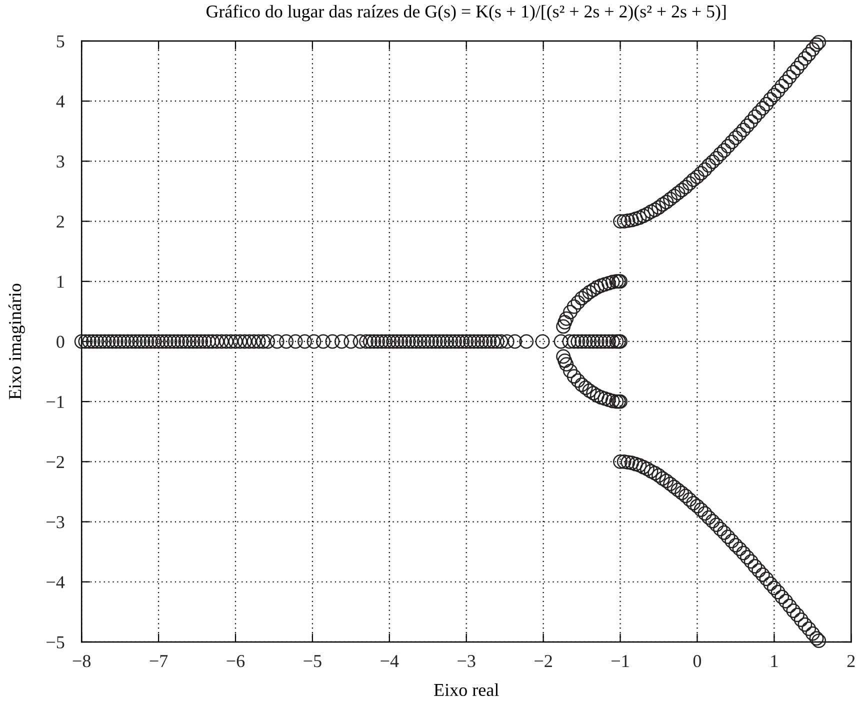  What do you see at coordinates (774, 661) in the screenshot?
I see `x-tick-label: 1` at bounding box center [774, 661].